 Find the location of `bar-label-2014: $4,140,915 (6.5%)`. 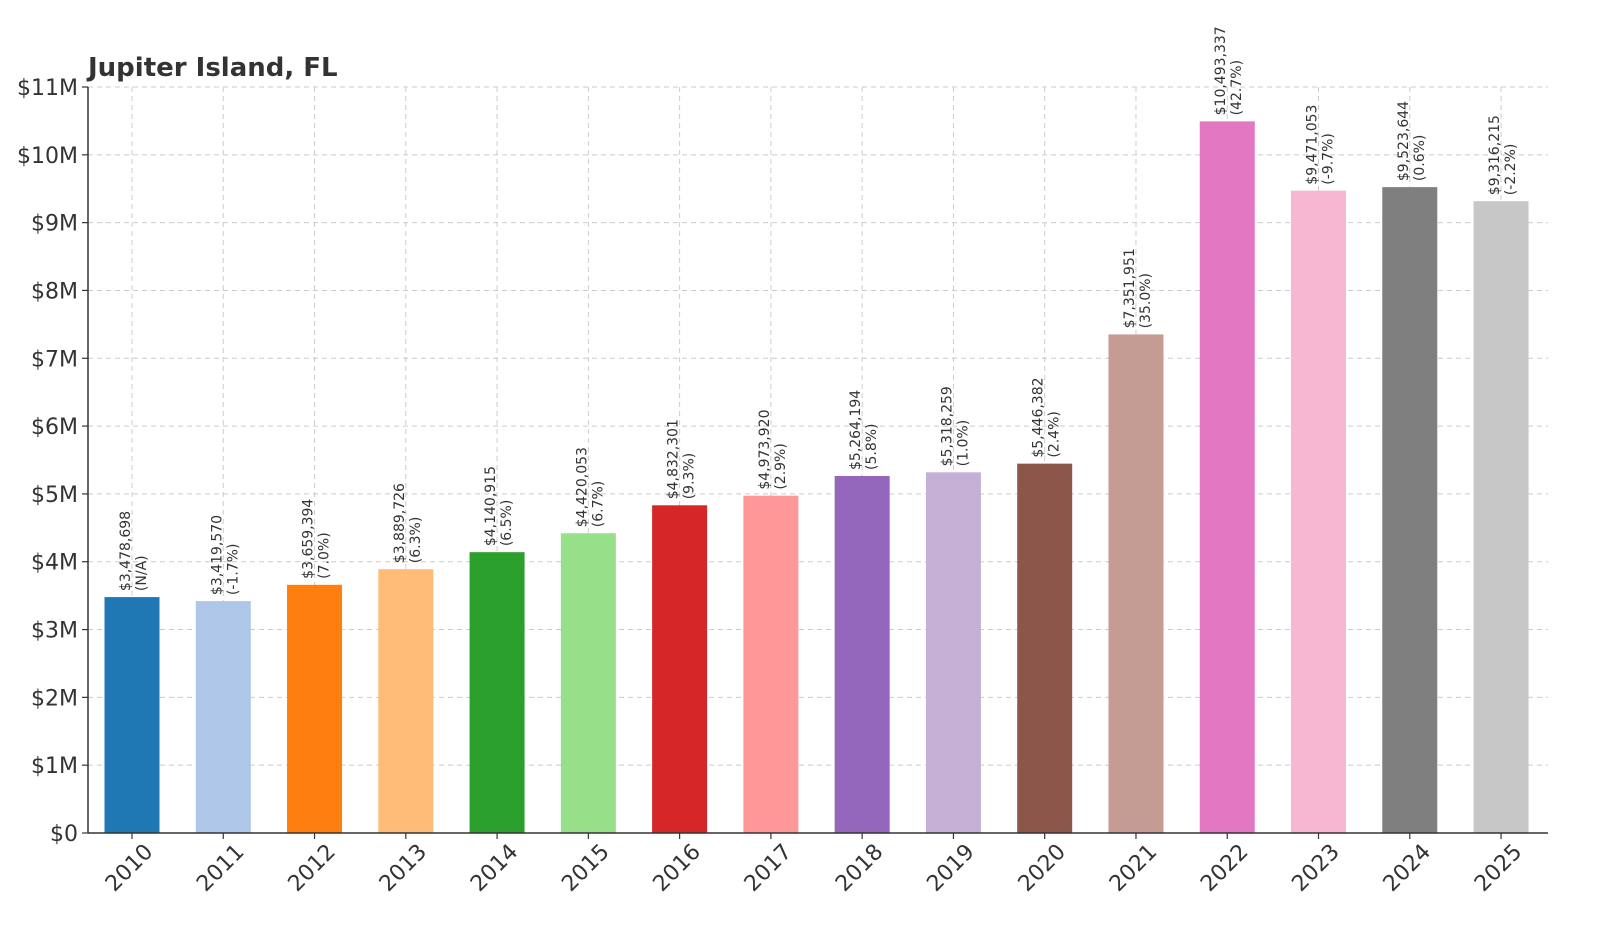

bar-label-2014: $4,140,915 (6.5%) is located at coordinates (499, 506).